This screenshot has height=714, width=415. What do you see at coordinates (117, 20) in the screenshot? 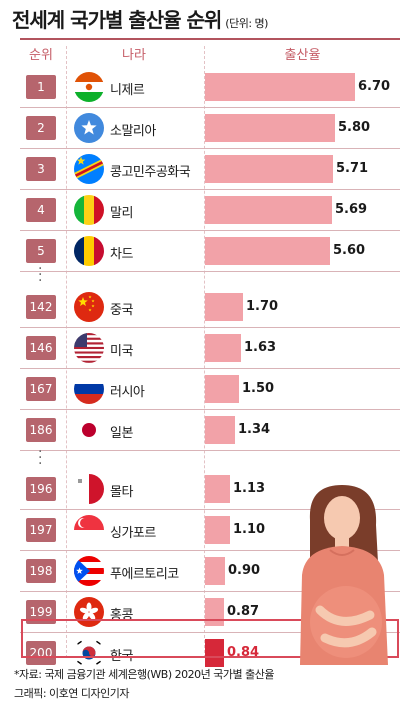
I see `chart-title: 전세계 국가별 출산율 순위` at bounding box center [117, 20].